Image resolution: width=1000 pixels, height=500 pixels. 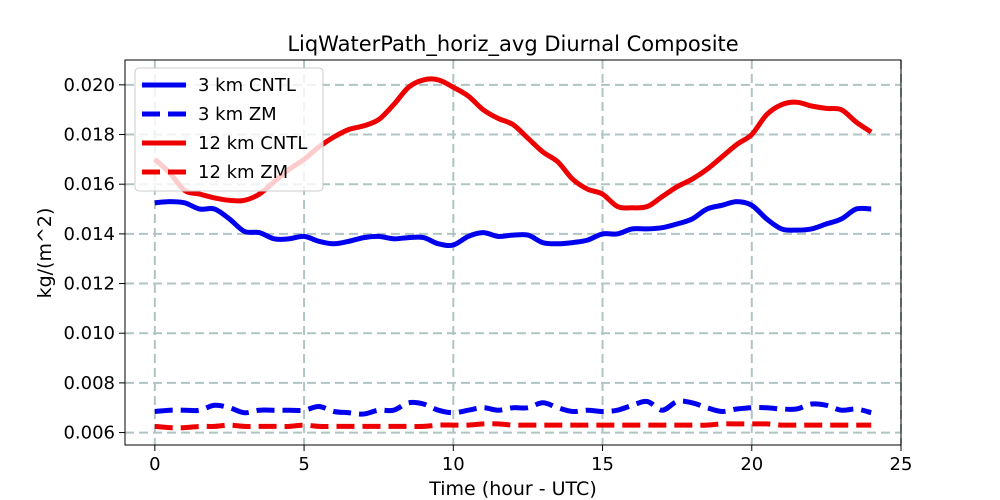 I want to click on legend: 3 km CNTL 3 km ZM 12 km CNTL 12 km ZM, so click(x=229, y=129).